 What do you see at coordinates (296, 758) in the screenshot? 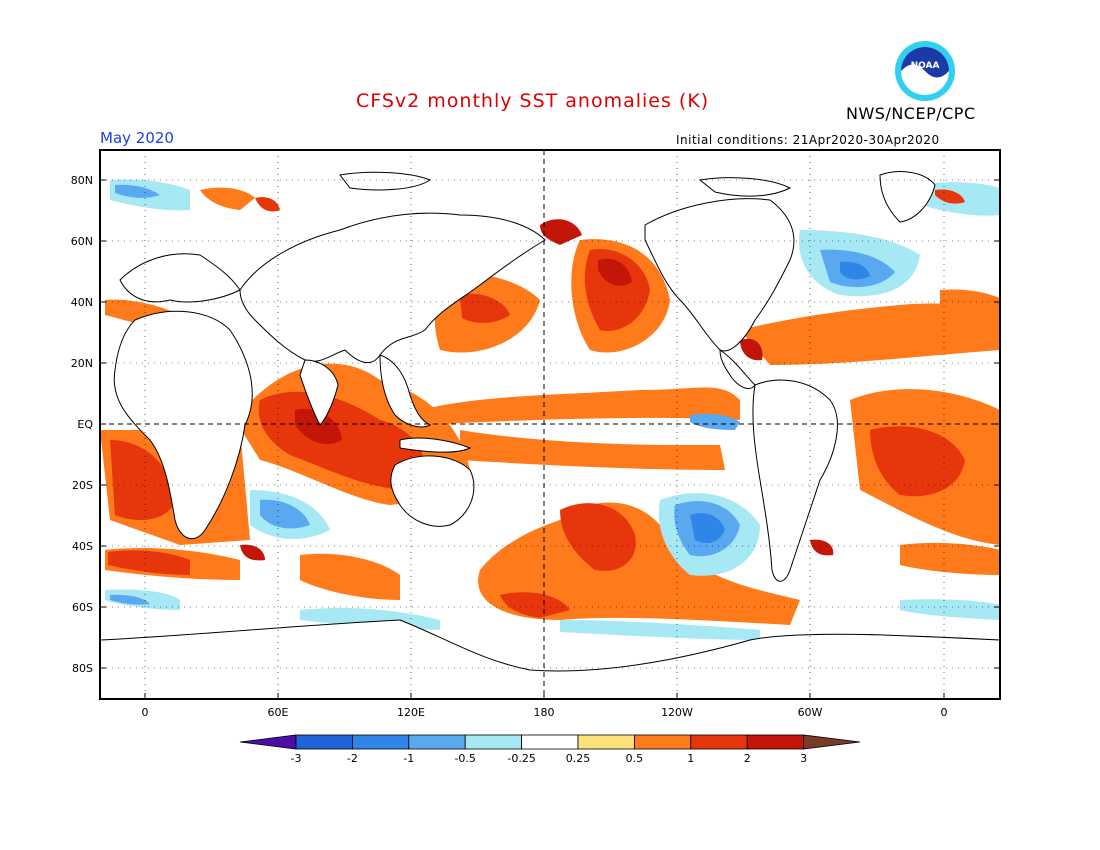
I see `legend-tick-label: -3` at bounding box center [296, 758].